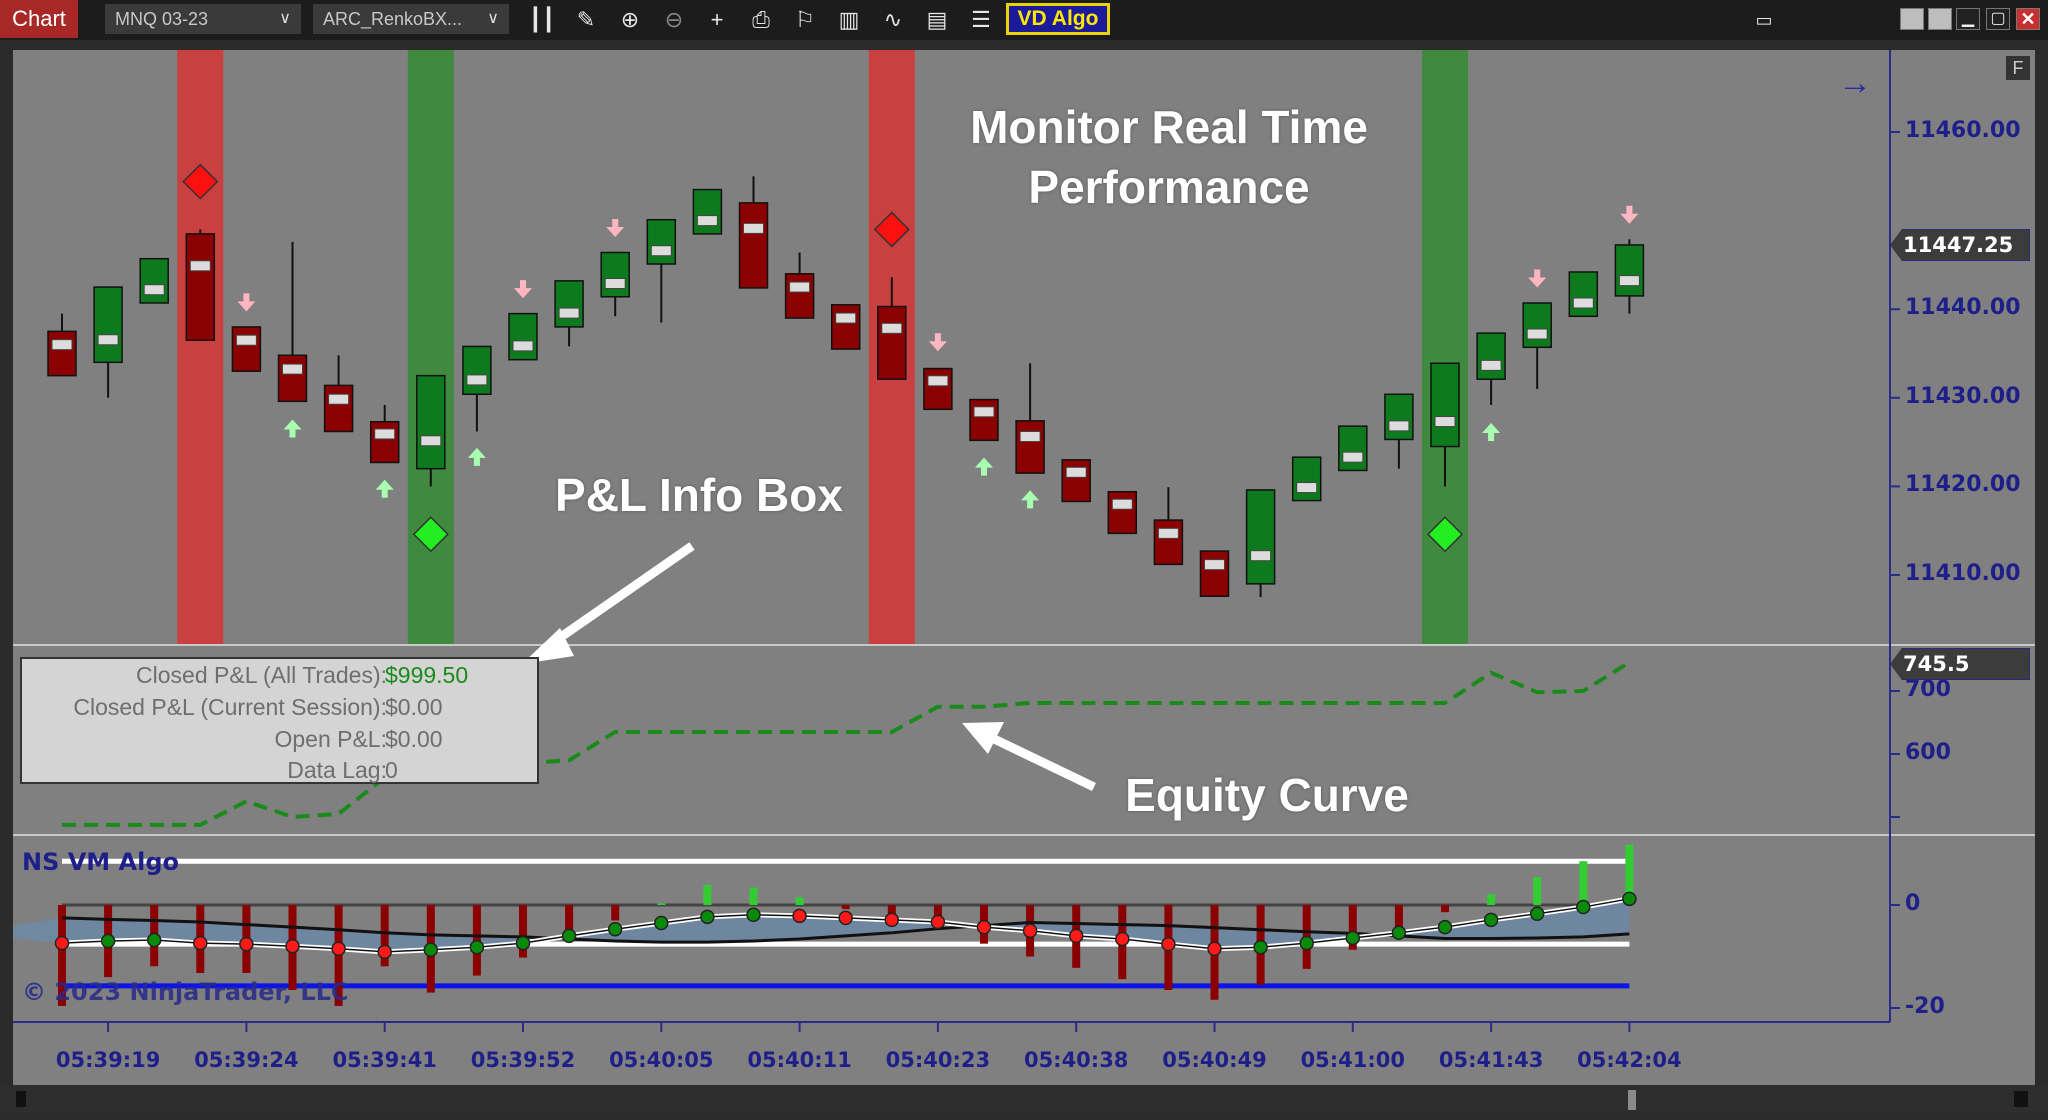 The width and height of the screenshot is (2048, 1120). Describe the element at coordinates (493, 18) in the screenshot. I see `chevron-down-icon: ∨` at that location.